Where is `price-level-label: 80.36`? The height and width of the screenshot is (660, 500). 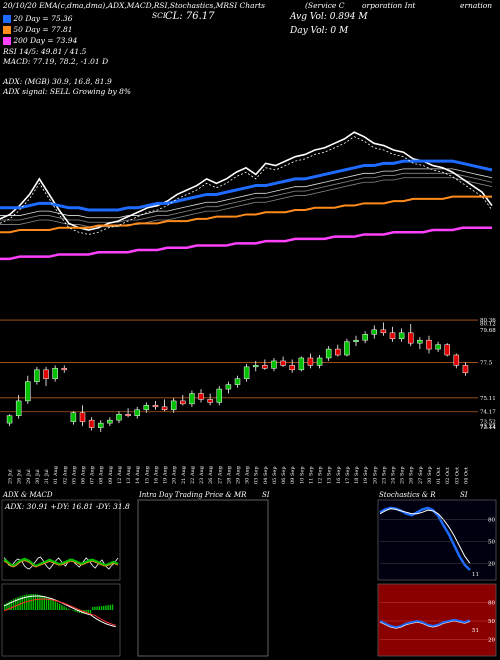
price-level-label: 80.36 is located at coordinates (488, 321).